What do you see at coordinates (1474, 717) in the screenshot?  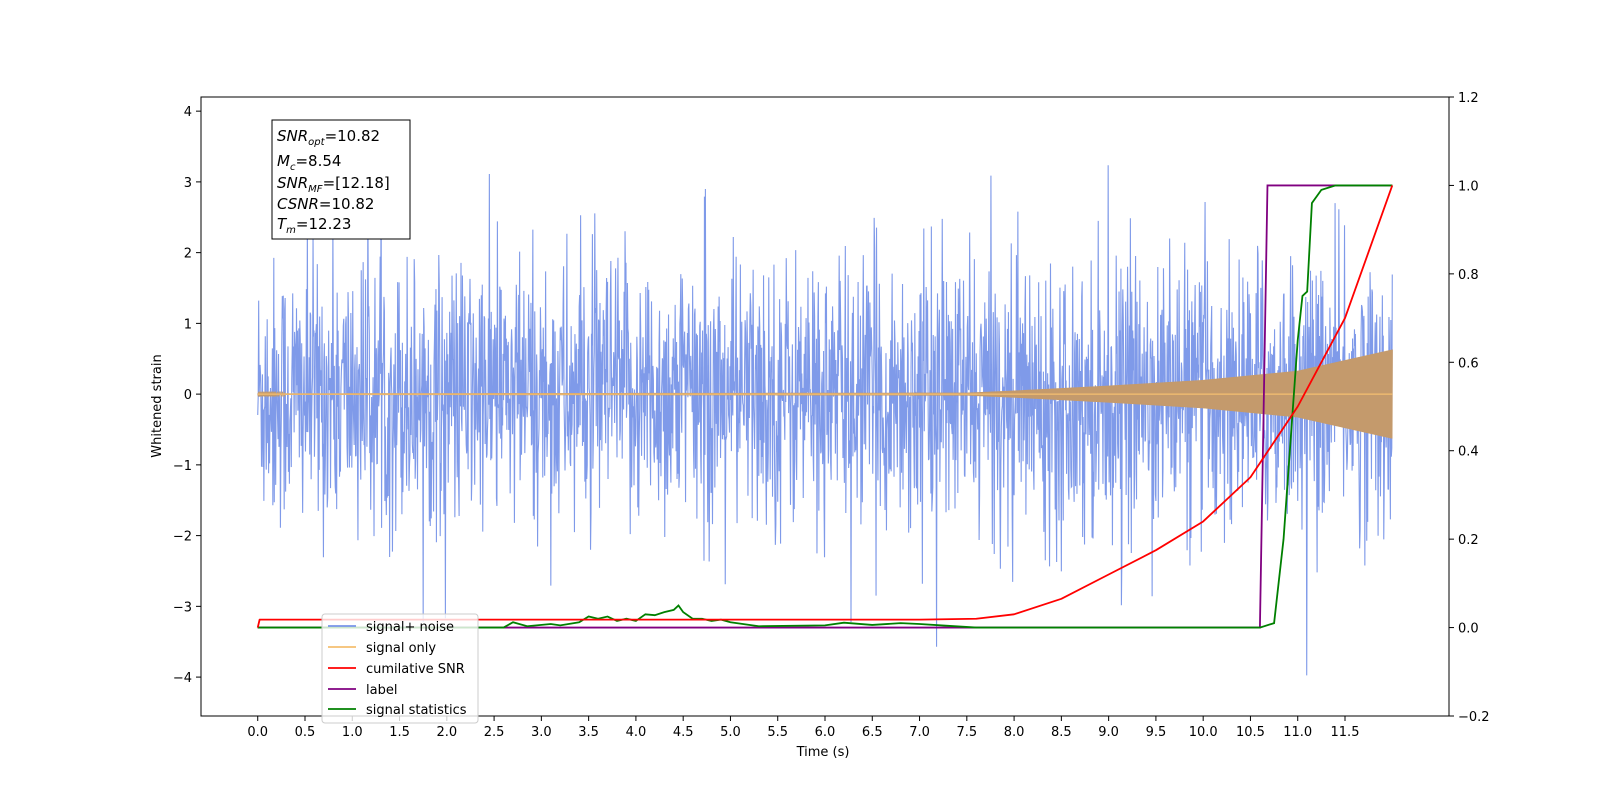 I see `y-right-tick-label: −0.2` at bounding box center [1474, 717].